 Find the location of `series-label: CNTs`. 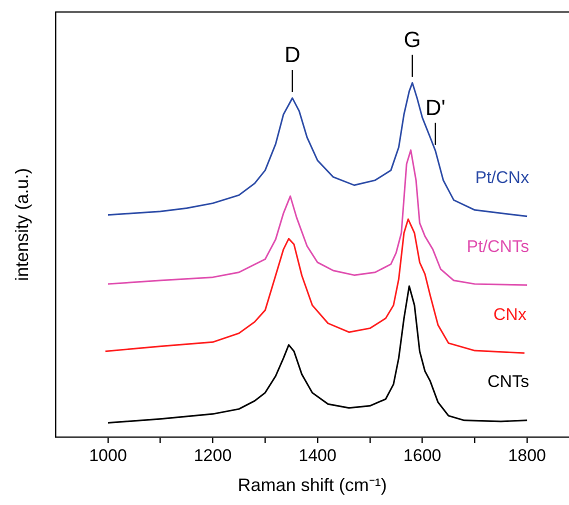

series-label: CNTs is located at coordinates (509, 382).